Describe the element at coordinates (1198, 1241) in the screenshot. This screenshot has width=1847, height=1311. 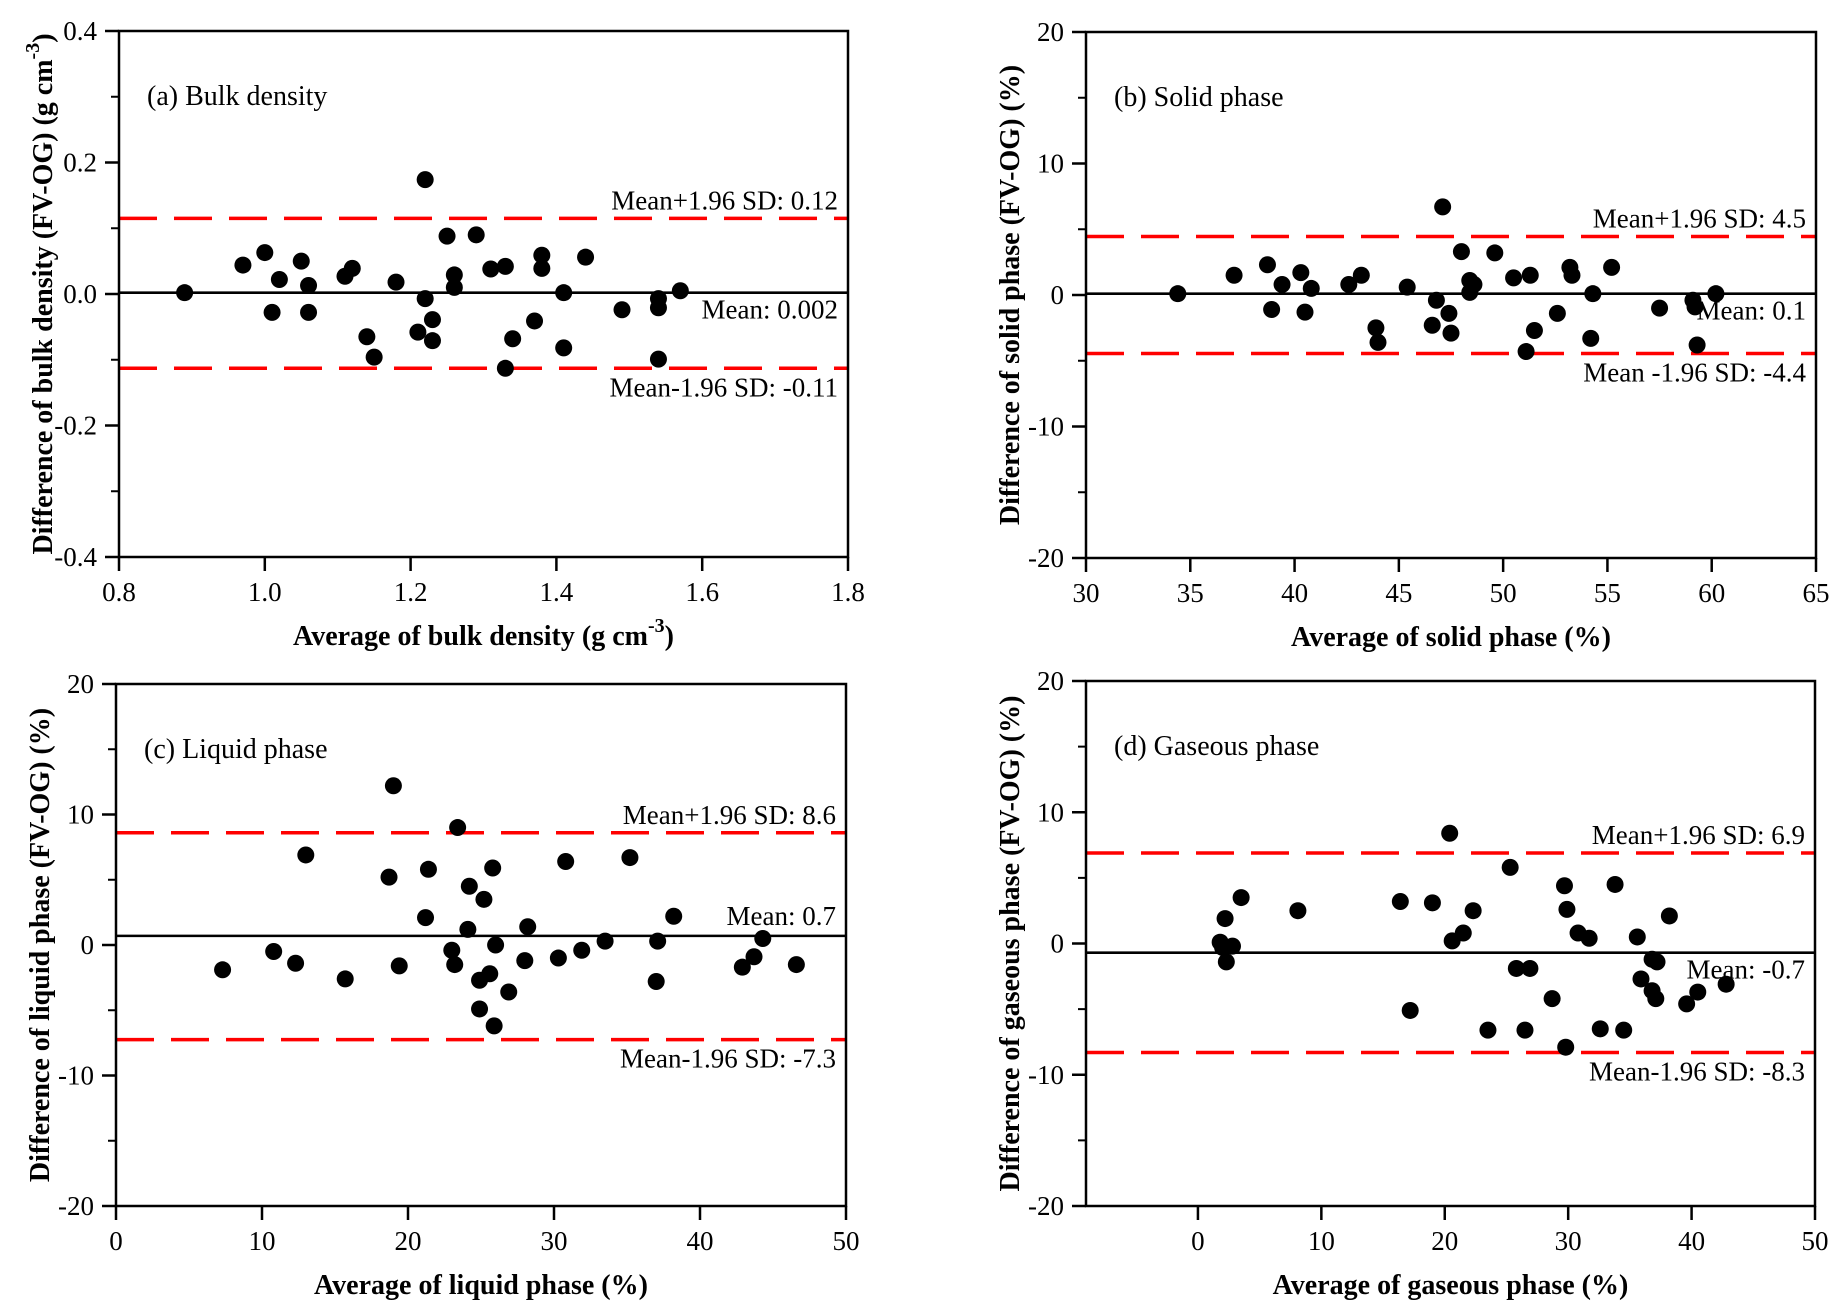
I see `x-tick-label: 0` at that location.